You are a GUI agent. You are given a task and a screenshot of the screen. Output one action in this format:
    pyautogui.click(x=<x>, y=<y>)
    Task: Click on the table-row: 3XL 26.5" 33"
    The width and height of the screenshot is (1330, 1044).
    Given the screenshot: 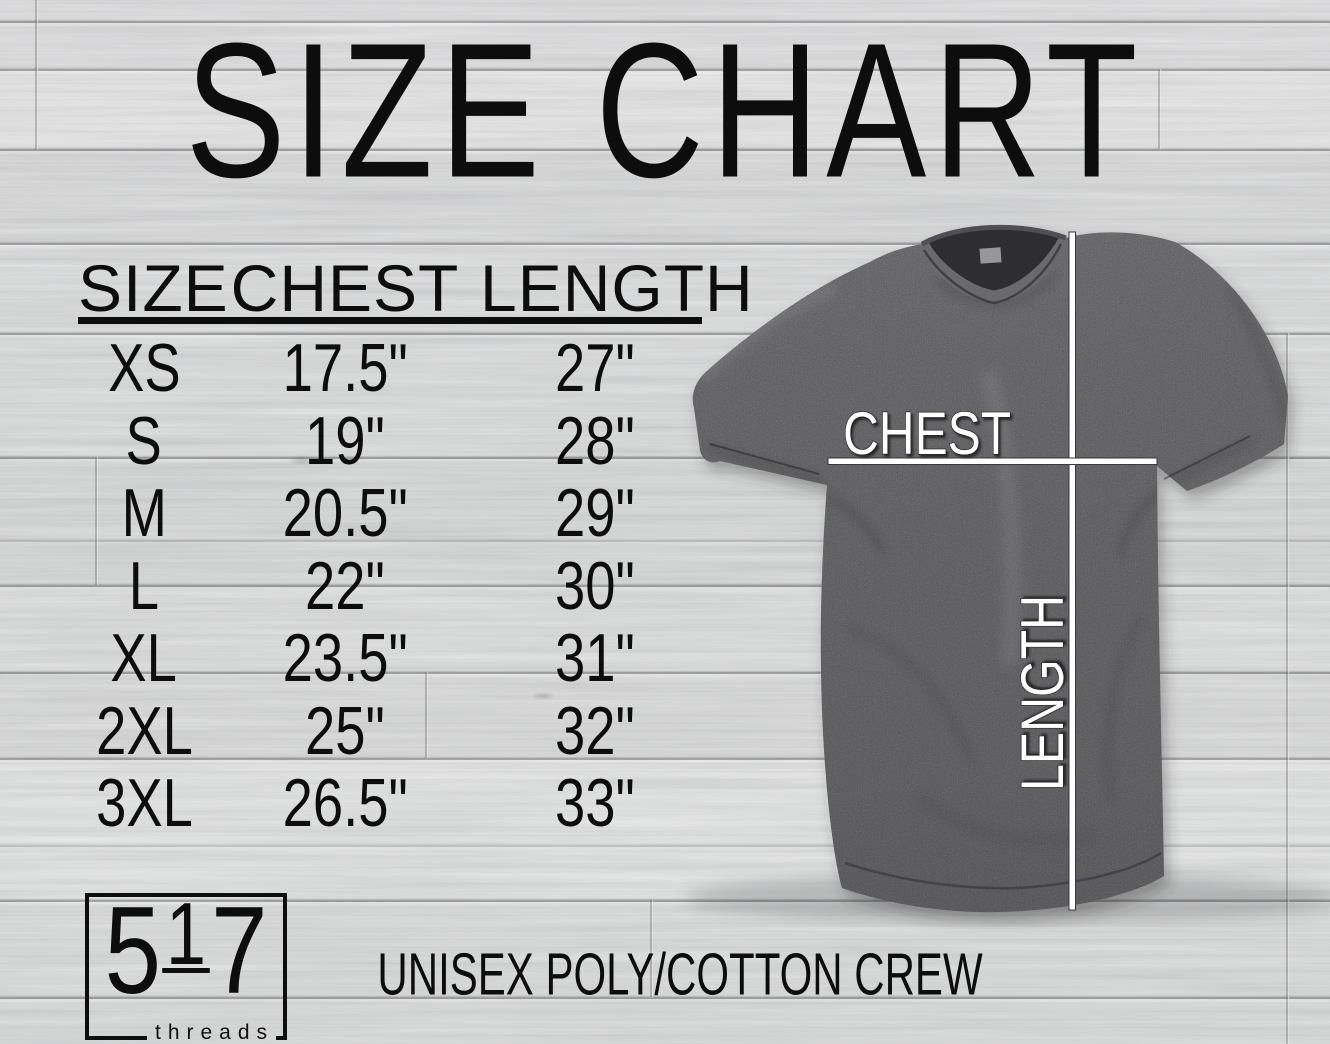 What is the action you would take?
    pyautogui.click(x=394, y=803)
    